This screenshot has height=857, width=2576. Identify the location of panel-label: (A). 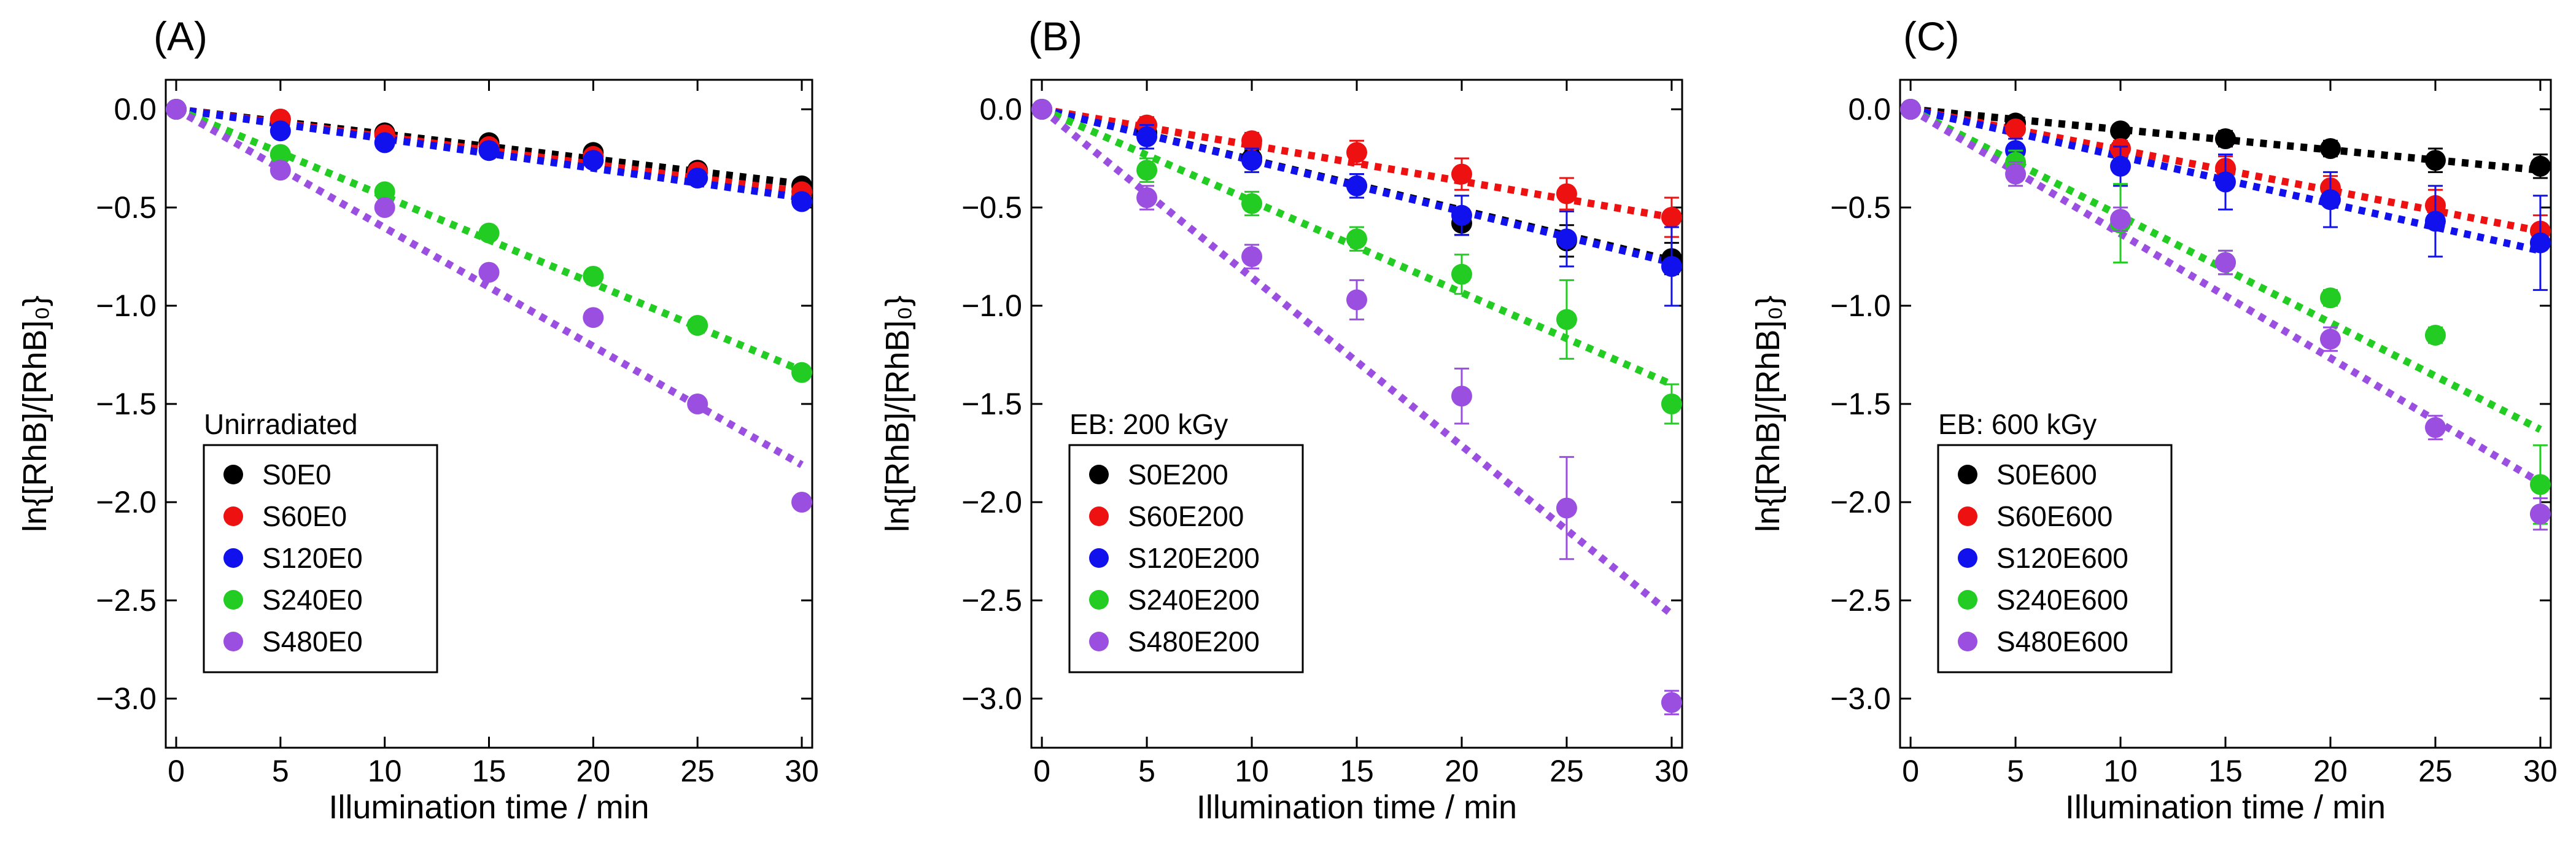
(180, 36).